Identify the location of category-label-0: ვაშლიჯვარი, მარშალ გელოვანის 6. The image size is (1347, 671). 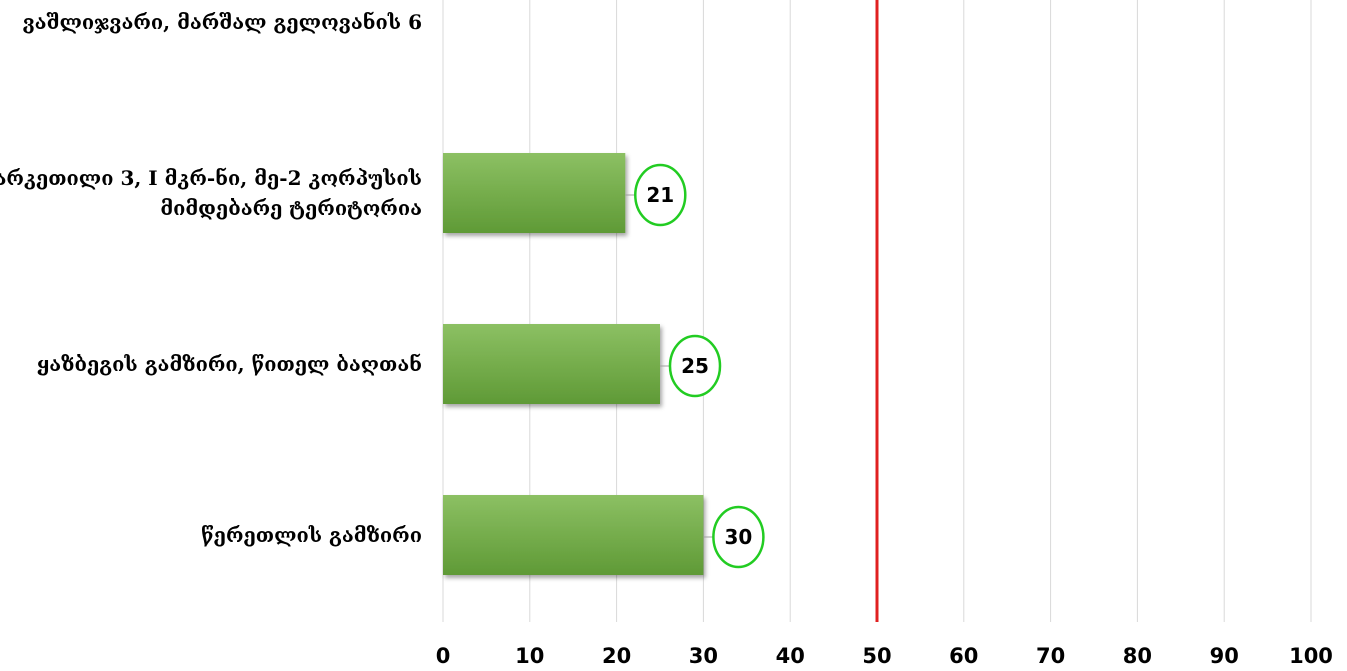
(222, 22).